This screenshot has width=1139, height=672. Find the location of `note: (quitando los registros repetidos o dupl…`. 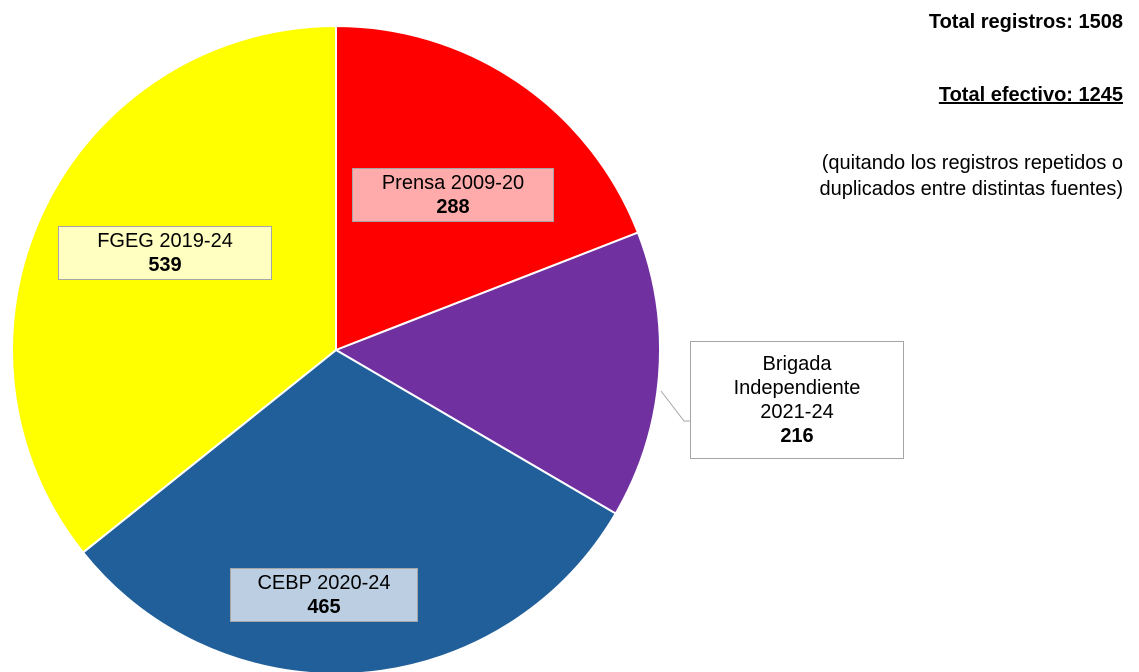

note: (quitando los registros repetidos o dupl… is located at coordinates (971, 176).